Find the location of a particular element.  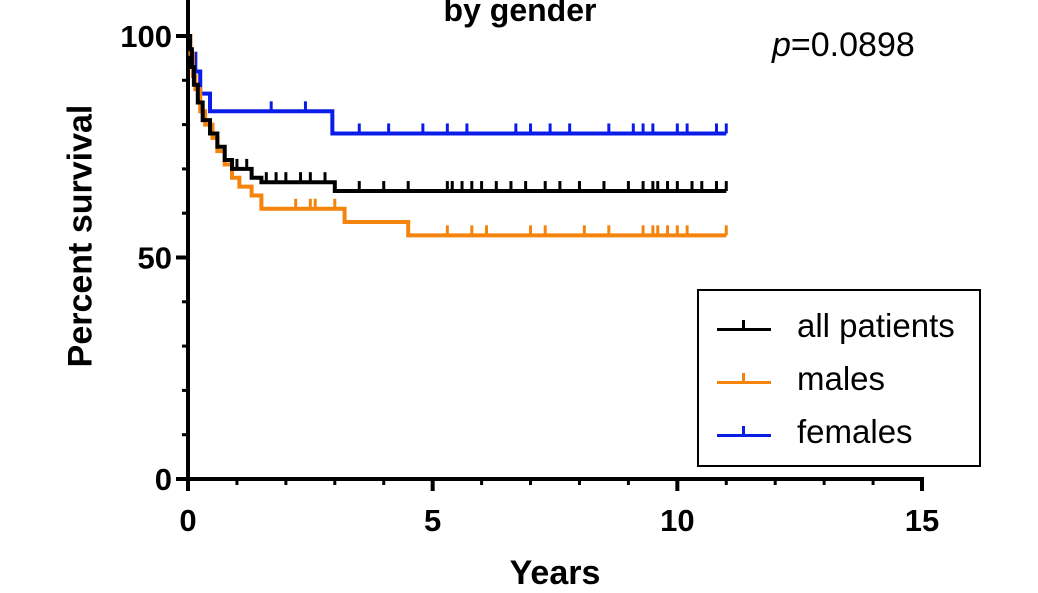

y-tick-label: 0 is located at coordinates (163, 479).